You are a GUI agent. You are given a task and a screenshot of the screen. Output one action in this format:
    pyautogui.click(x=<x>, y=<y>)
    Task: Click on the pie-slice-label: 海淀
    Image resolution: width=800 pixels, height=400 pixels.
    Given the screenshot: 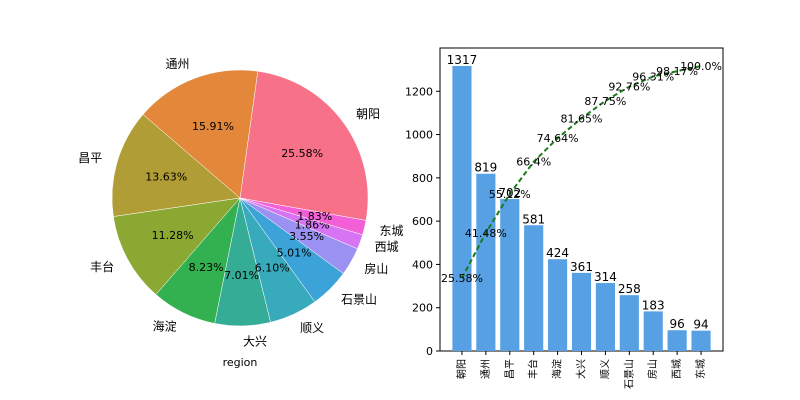 What is the action you would take?
    pyautogui.click(x=165, y=326)
    